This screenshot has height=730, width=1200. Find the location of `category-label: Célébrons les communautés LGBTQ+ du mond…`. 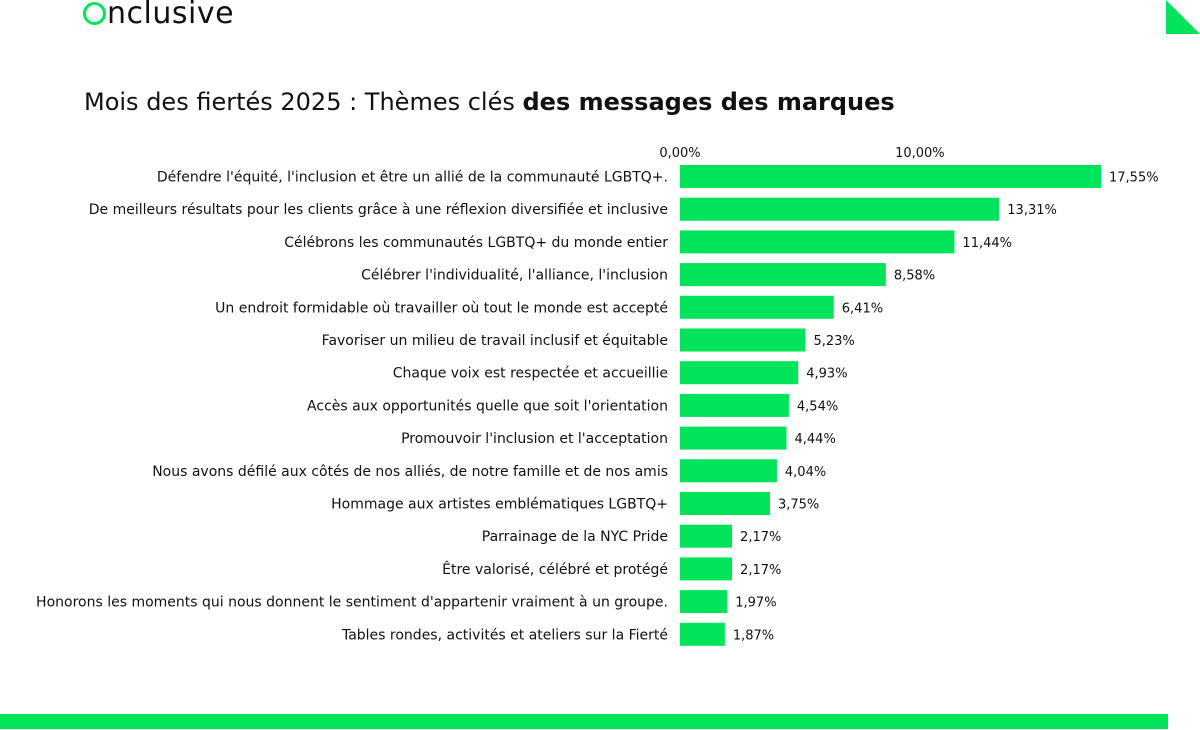

category-label: Célébrons les communautés LGBTQ+ du mond… is located at coordinates (476, 243).